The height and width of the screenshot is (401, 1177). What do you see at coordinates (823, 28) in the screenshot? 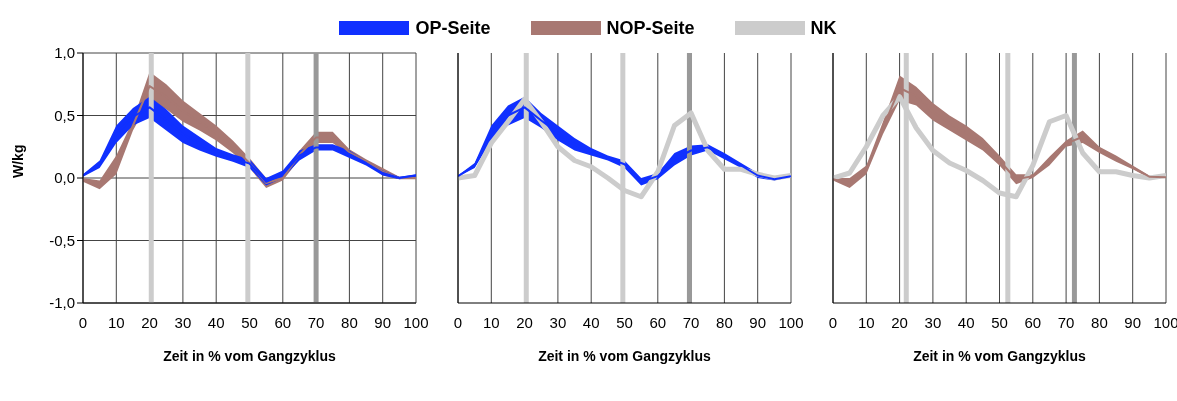
I see `legend-label: NK` at bounding box center [823, 28].